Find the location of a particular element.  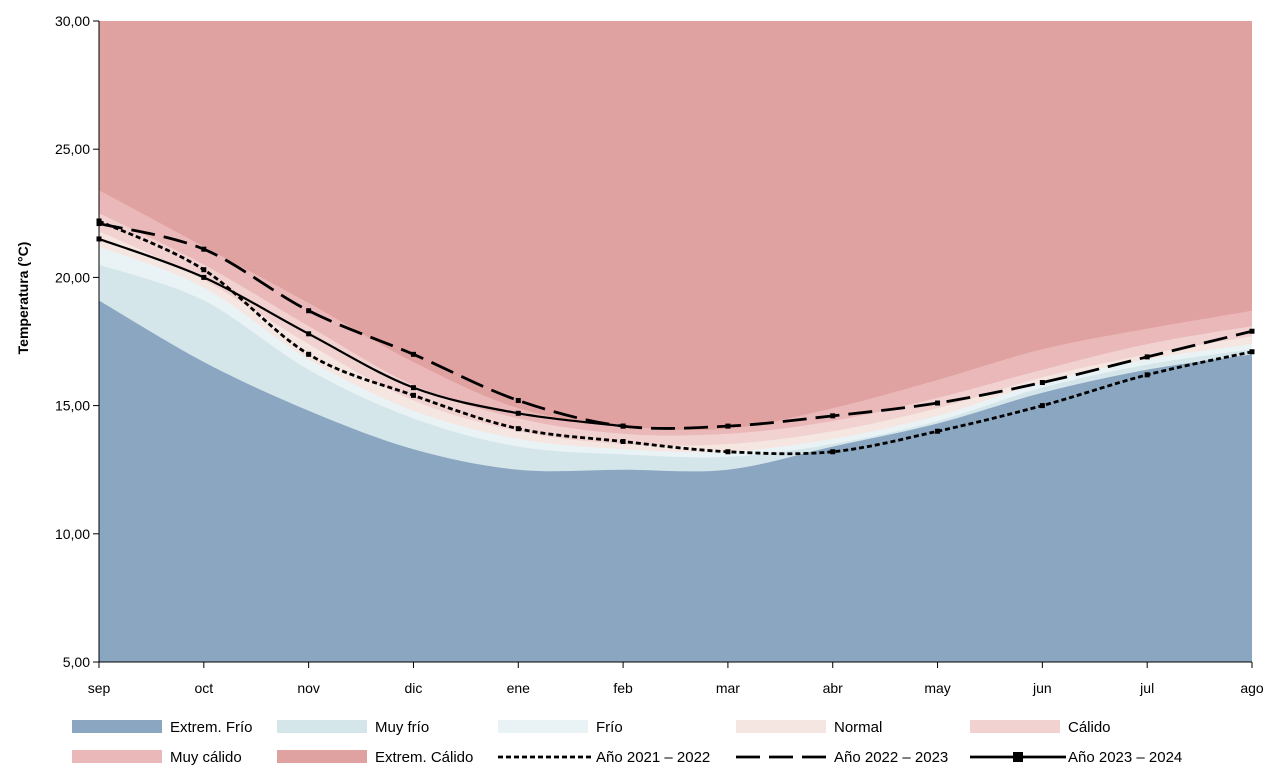

x-tick-label: oct is located at coordinates (203, 688).